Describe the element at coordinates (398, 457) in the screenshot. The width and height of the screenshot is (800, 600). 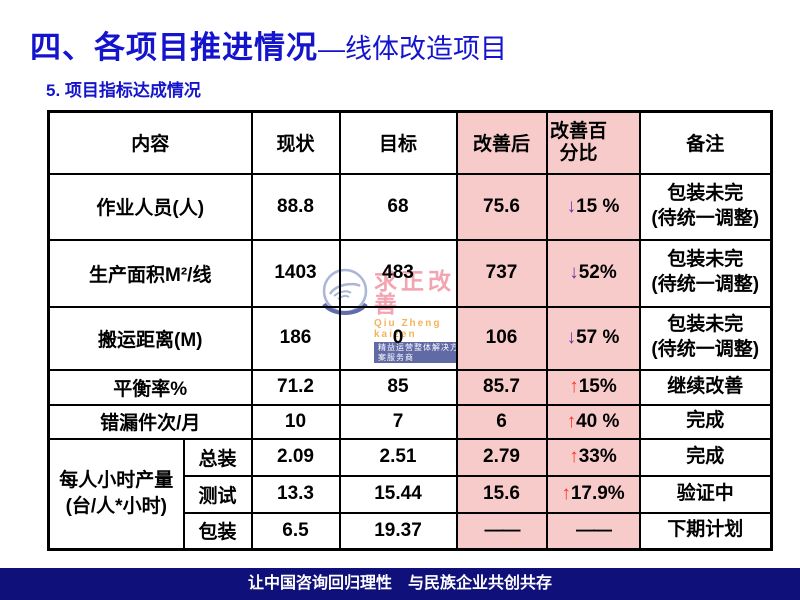
I see `target-value: 2.51` at that location.